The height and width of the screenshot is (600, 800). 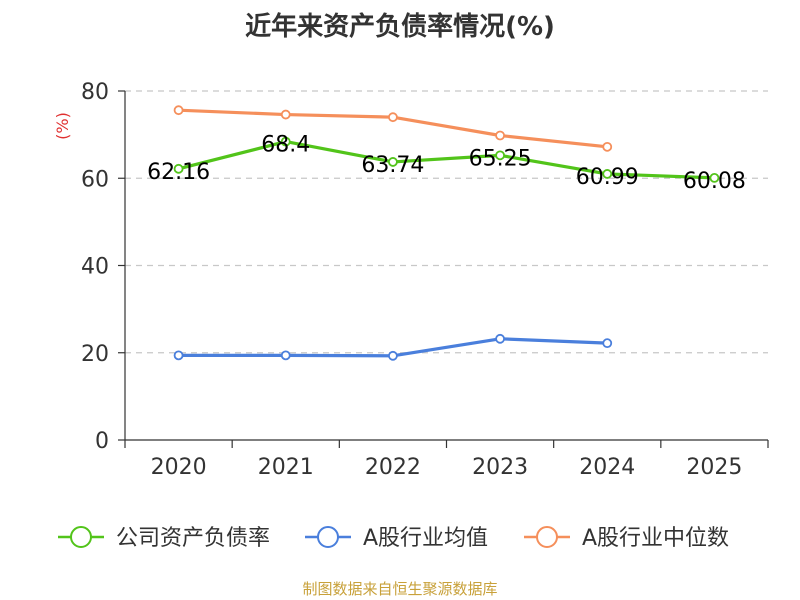 What do you see at coordinates (95, 267) in the screenshot?
I see `y-tick-label: 40` at bounding box center [95, 267].